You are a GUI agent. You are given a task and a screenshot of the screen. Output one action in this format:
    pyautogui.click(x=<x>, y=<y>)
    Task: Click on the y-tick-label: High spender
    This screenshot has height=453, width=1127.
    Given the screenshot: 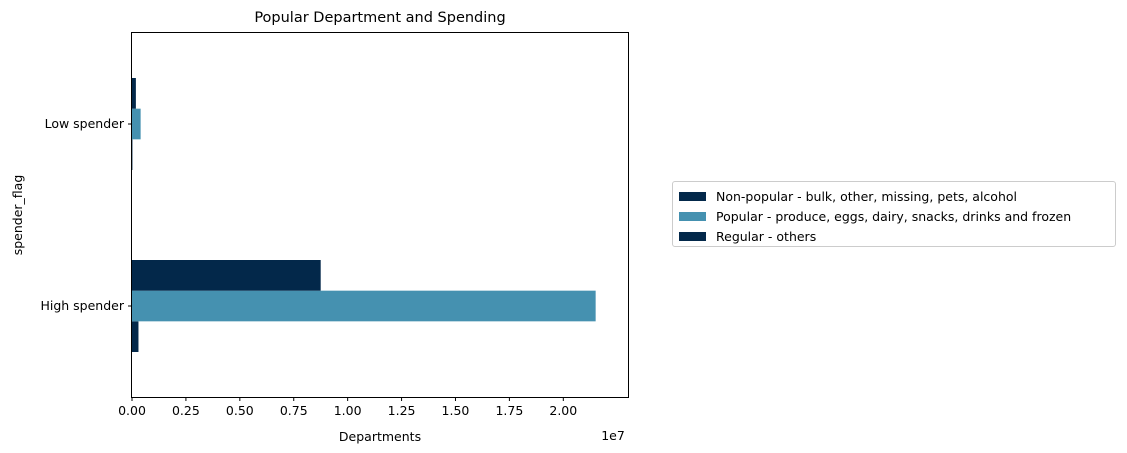 What is the action you would take?
    pyautogui.click(x=82, y=305)
    